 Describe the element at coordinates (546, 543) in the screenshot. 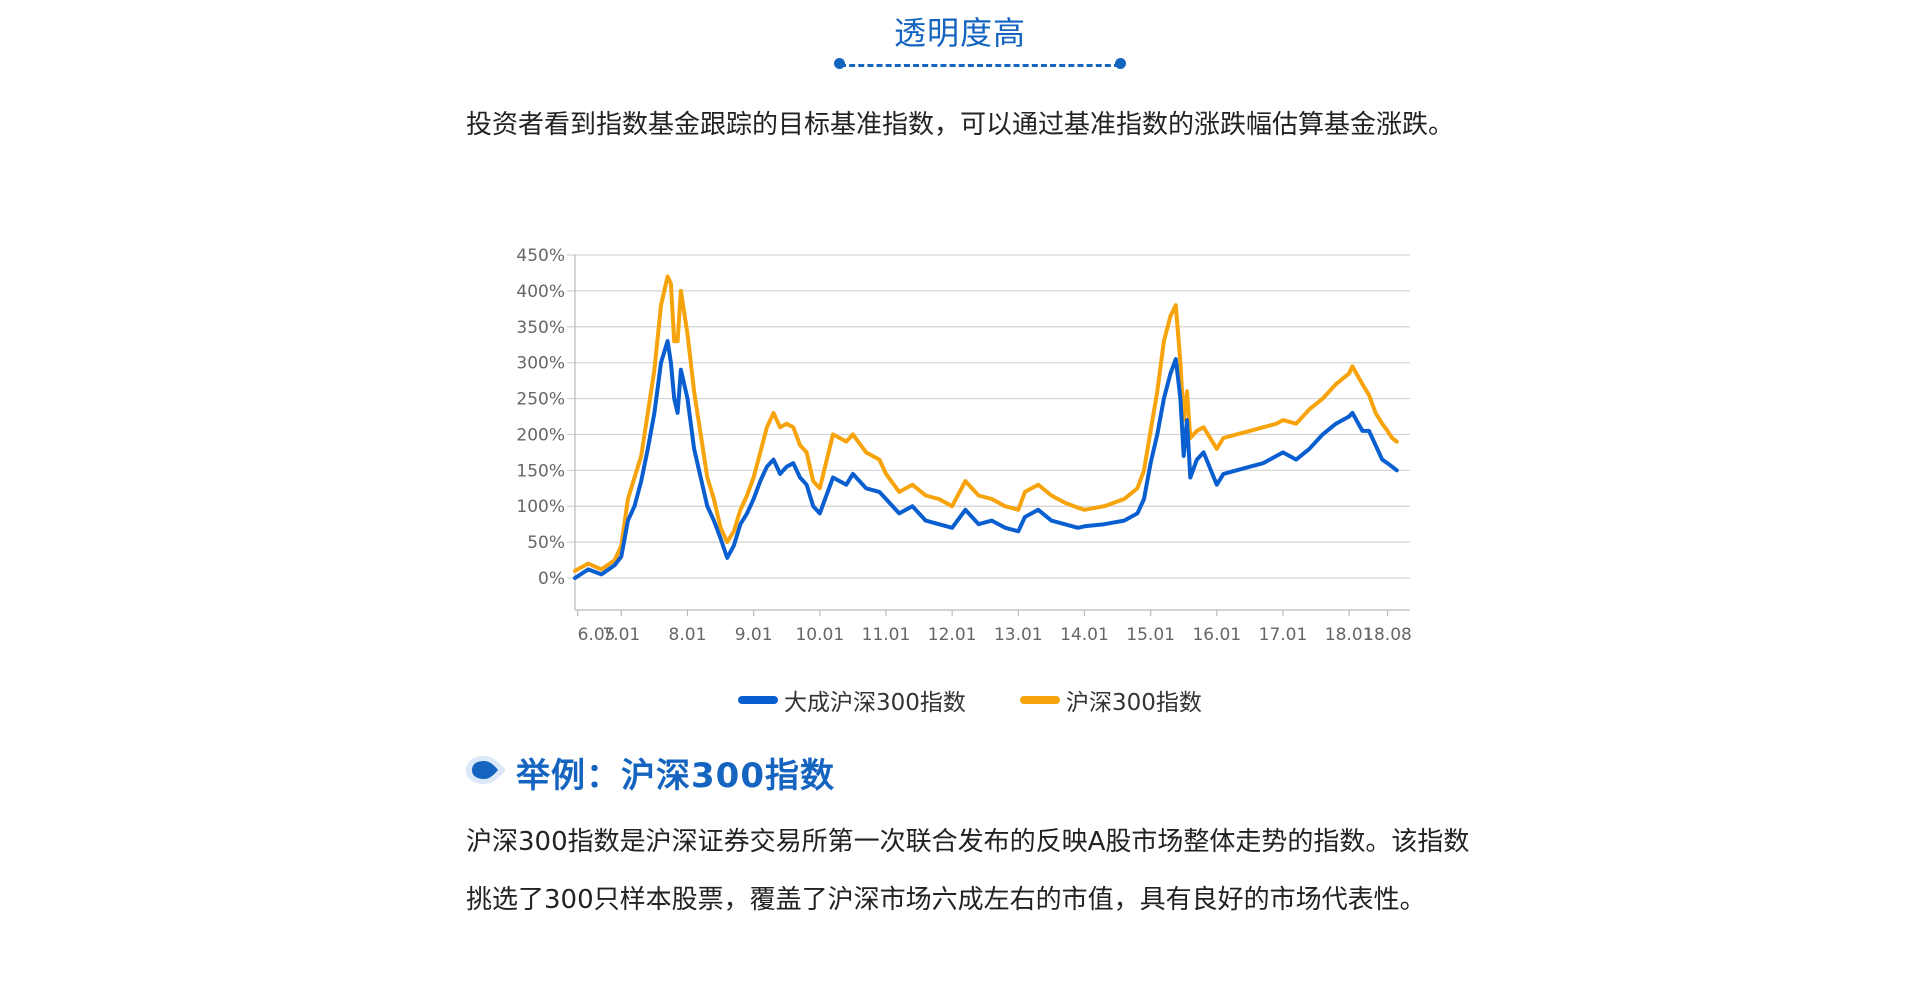

I see `y-tick-label-50: 50%` at that location.